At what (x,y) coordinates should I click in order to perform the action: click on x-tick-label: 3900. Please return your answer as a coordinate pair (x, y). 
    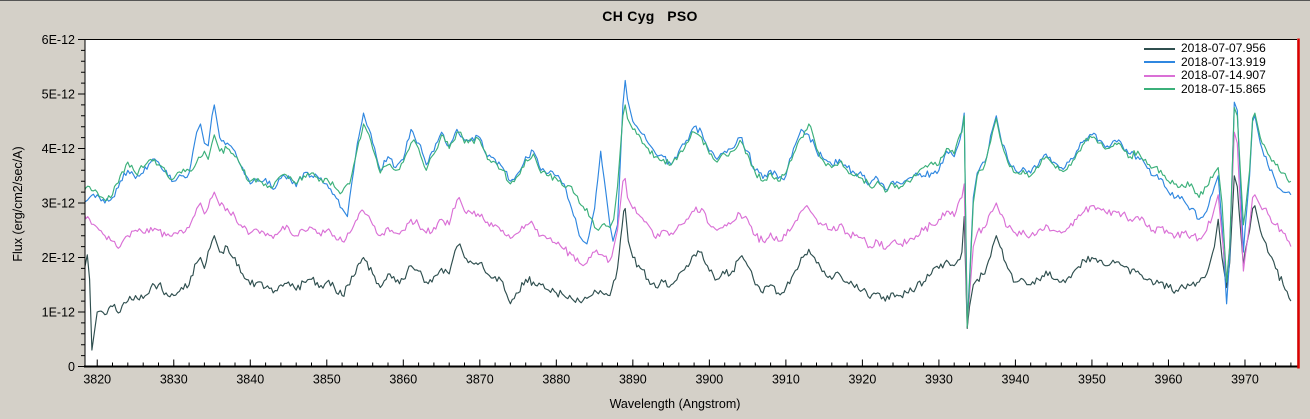
    Looking at the image, I should click on (709, 380).